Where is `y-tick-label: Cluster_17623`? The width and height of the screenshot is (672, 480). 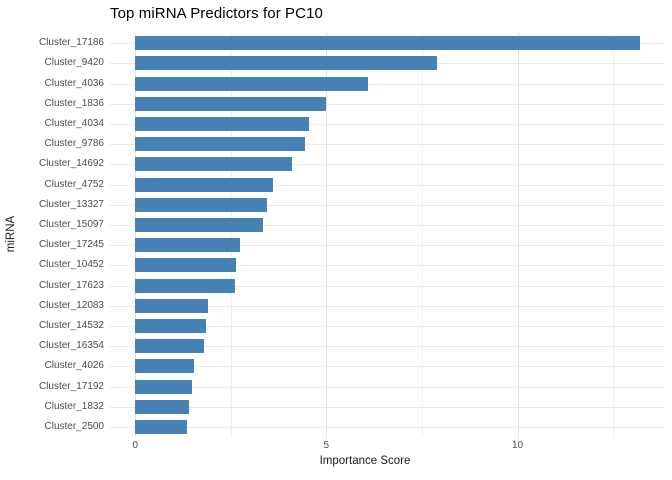 y-tick-label: Cluster_17623 is located at coordinates (71, 285).